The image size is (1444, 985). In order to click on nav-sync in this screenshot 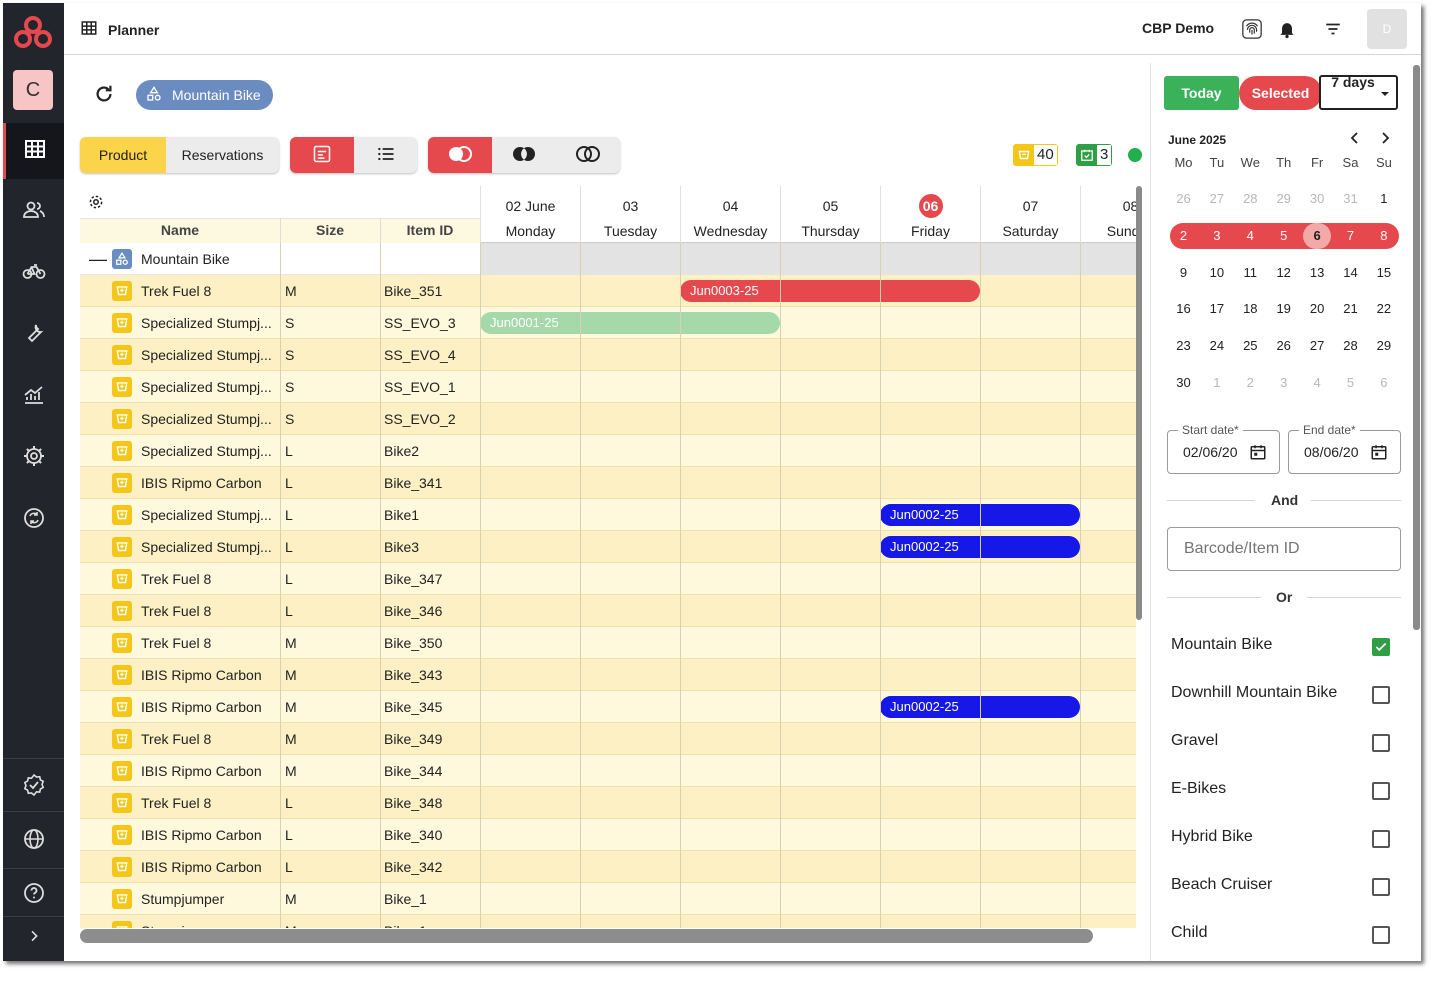, I will do `click(33, 520)`.